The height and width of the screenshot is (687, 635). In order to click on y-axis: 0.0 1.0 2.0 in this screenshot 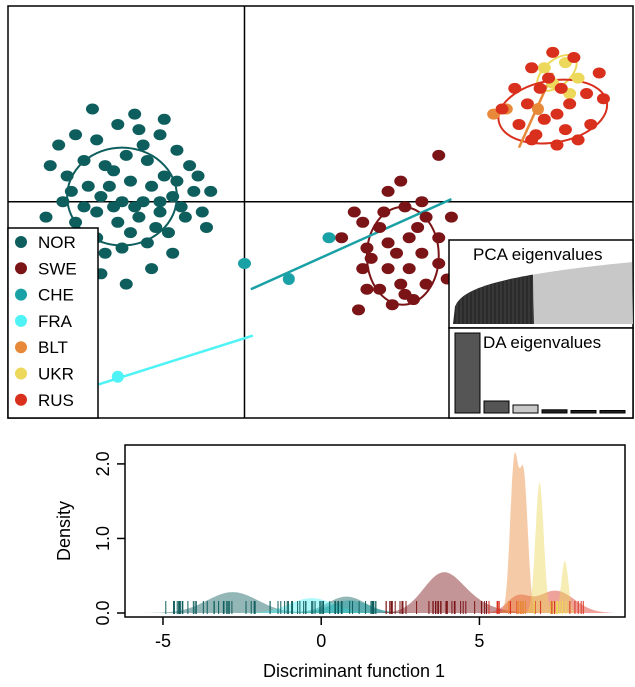, I will do `click(109, 538)`.